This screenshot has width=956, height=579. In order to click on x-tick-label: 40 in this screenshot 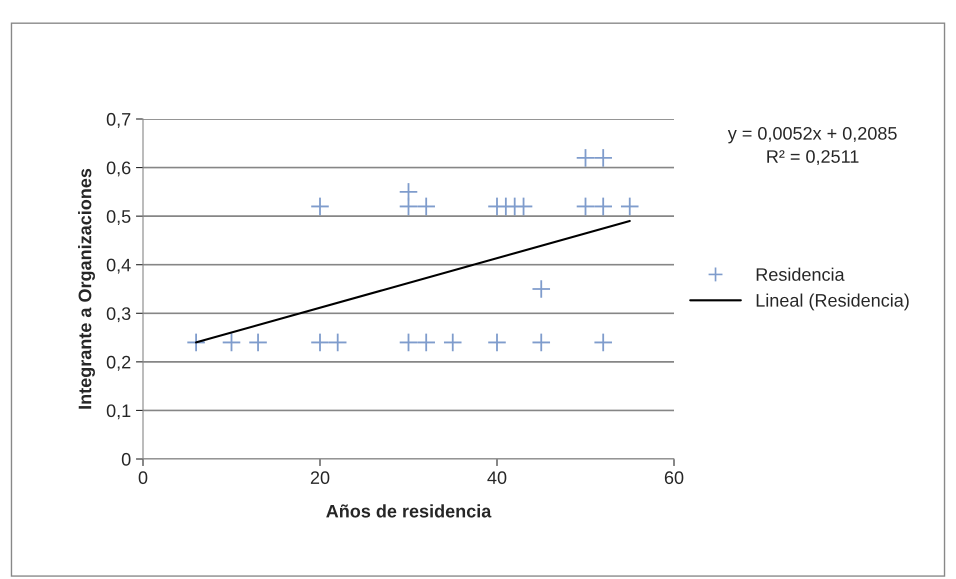, I will do `click(496, 477)`.